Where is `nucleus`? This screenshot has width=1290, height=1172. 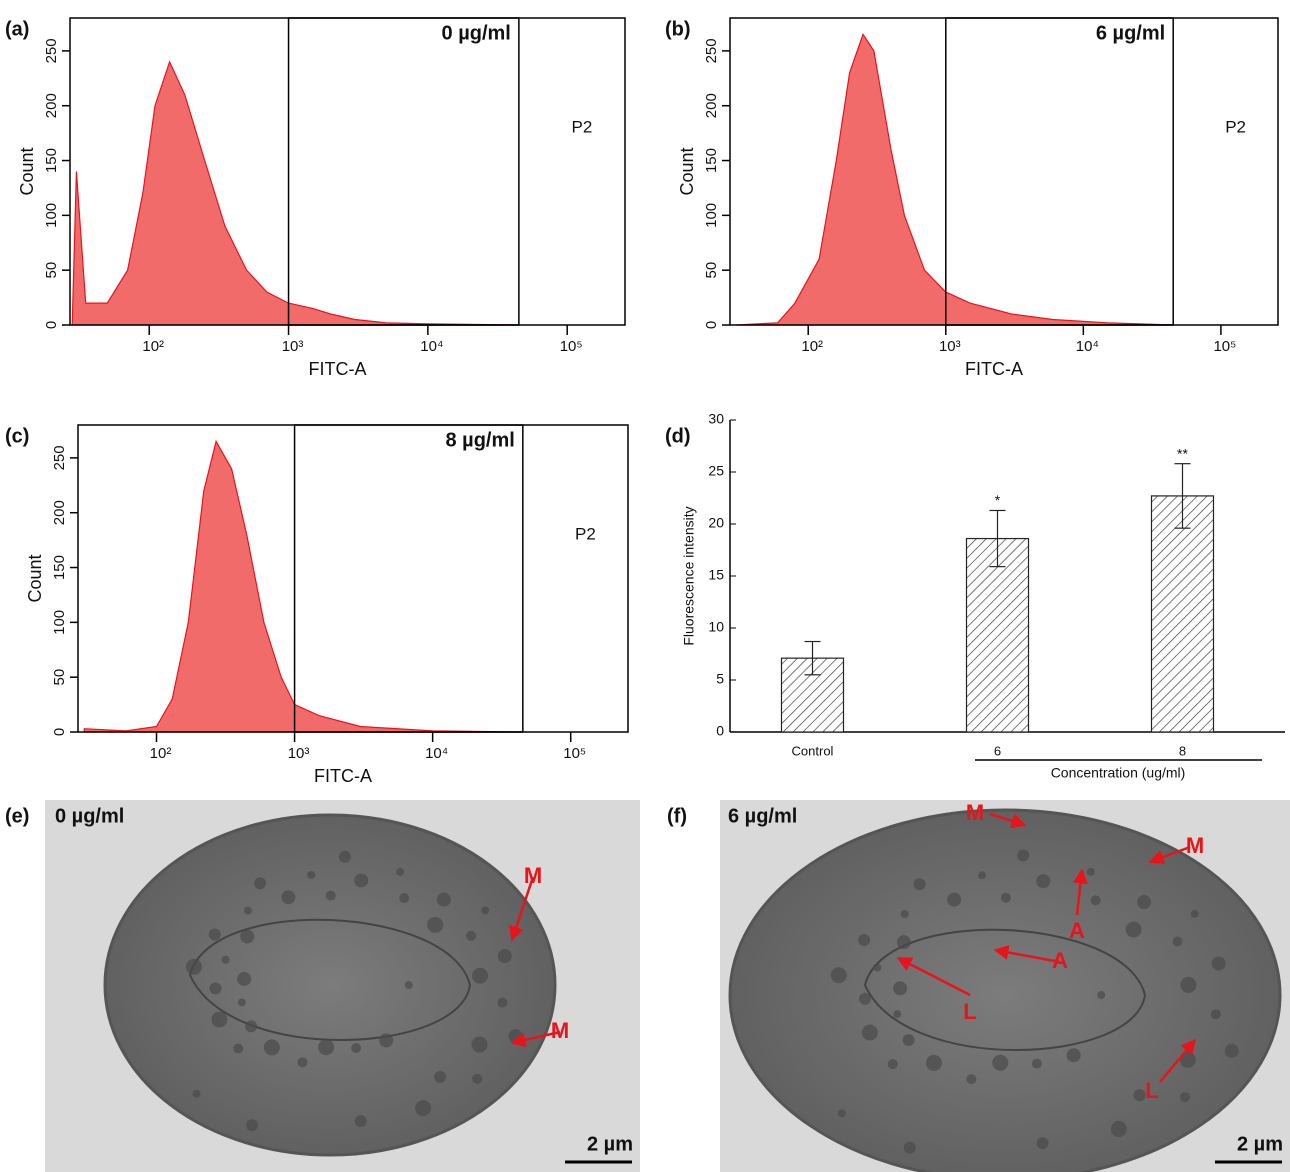 nucleus is located at coordinates (1005, 989).